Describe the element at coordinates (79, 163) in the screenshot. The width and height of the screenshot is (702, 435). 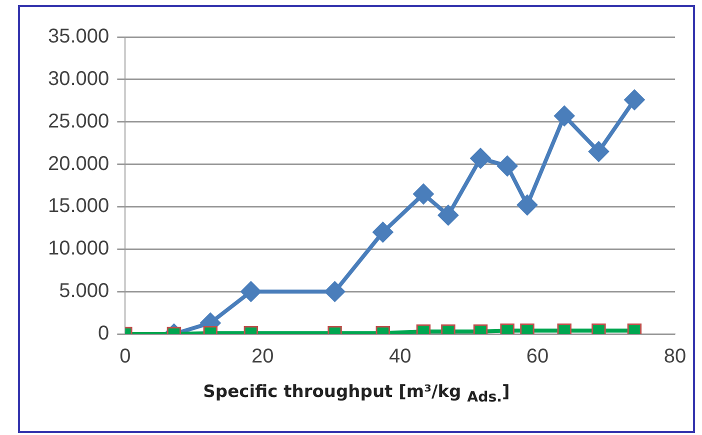
I see `y-tick-label: 20.000` at that location.